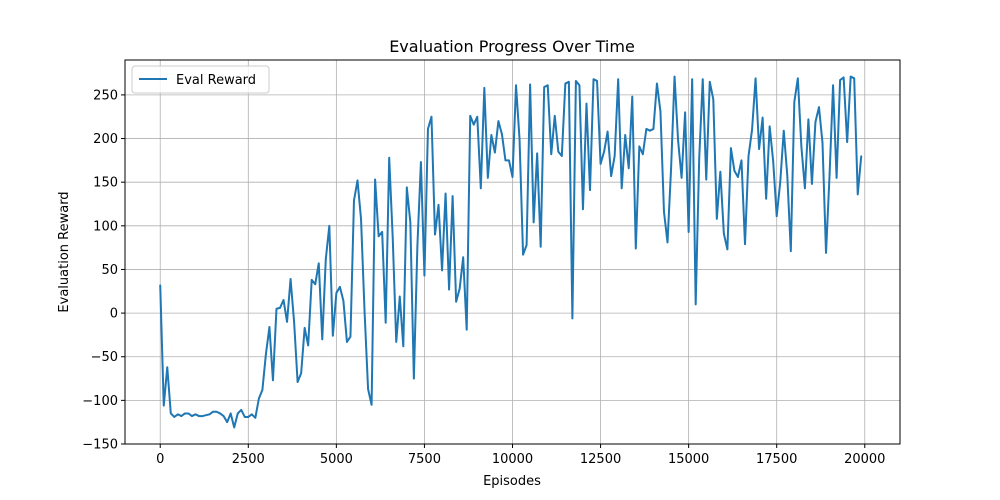 The image size is (1000, 500). What do you see at coordinates (109, 270) in the screenshot?
I see `y-tick-label: 50` at bounding box center [109, 270].